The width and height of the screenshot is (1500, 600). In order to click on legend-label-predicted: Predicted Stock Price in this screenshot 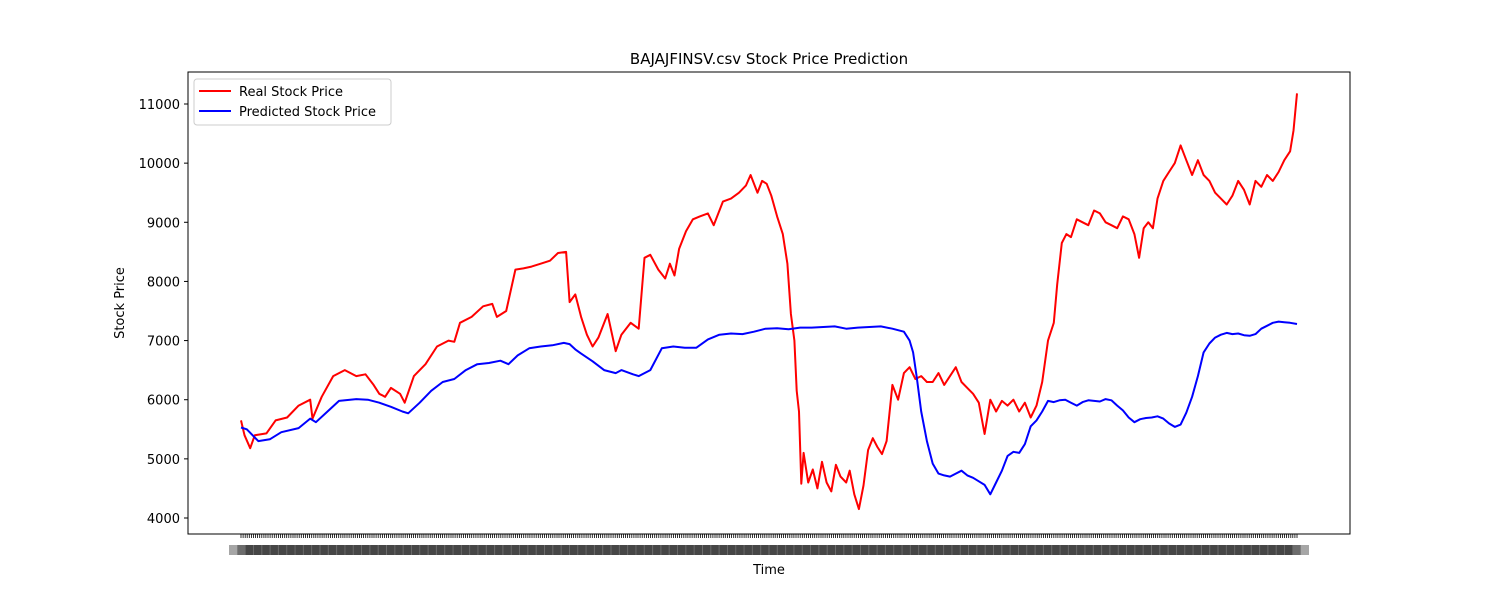, I will do `click(307, 112)`.